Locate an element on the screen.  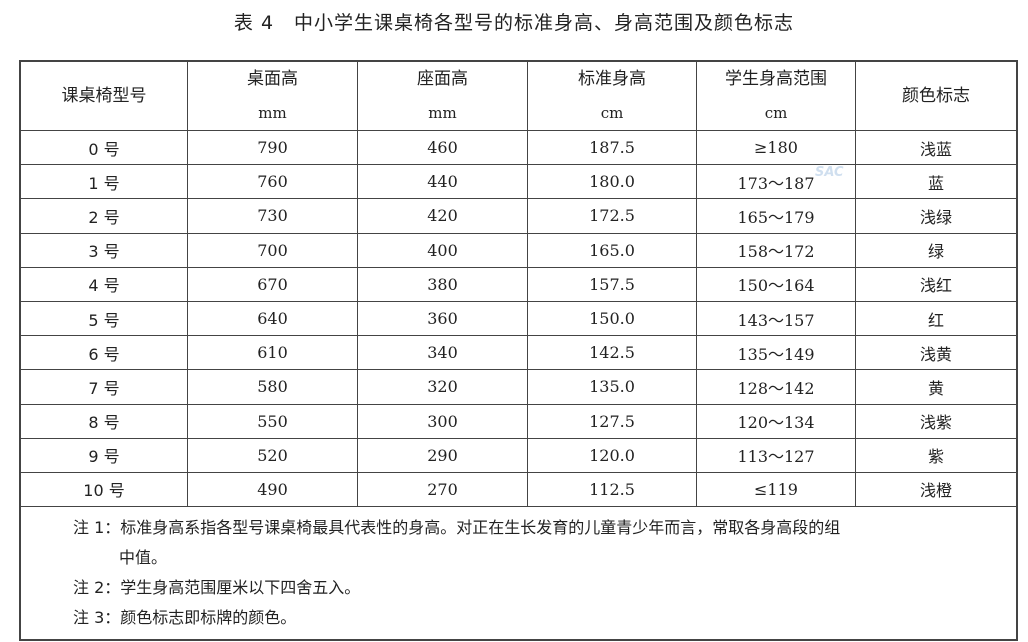
cell-height-range: 135～149 is located at coordinates (776, 353).